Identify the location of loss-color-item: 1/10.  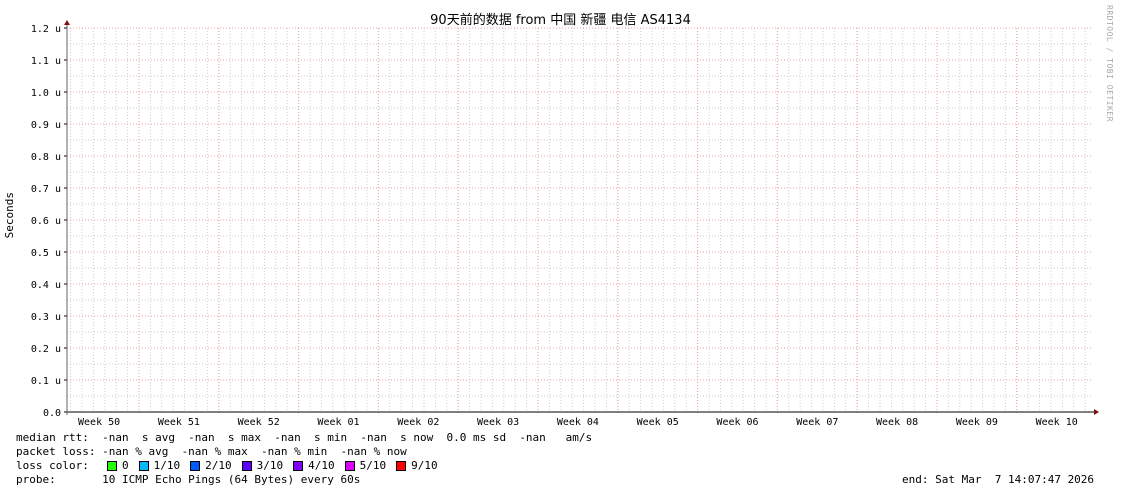
(159, 465).